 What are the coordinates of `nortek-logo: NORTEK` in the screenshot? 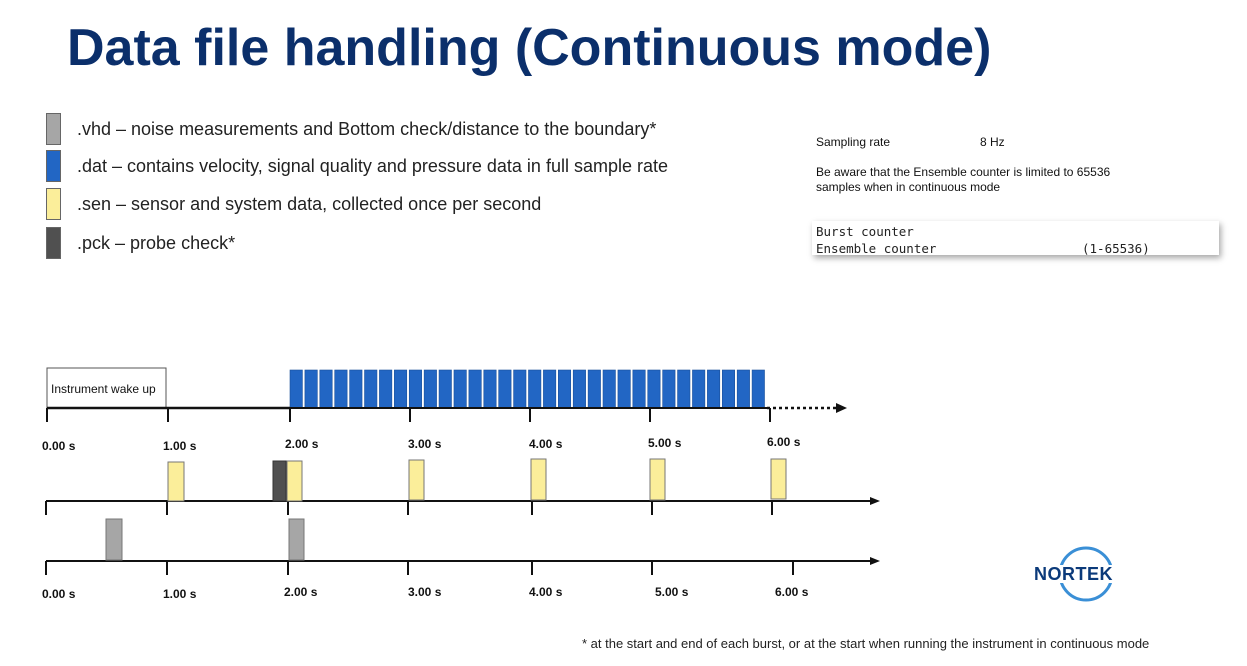 It's located at (1076, 574).